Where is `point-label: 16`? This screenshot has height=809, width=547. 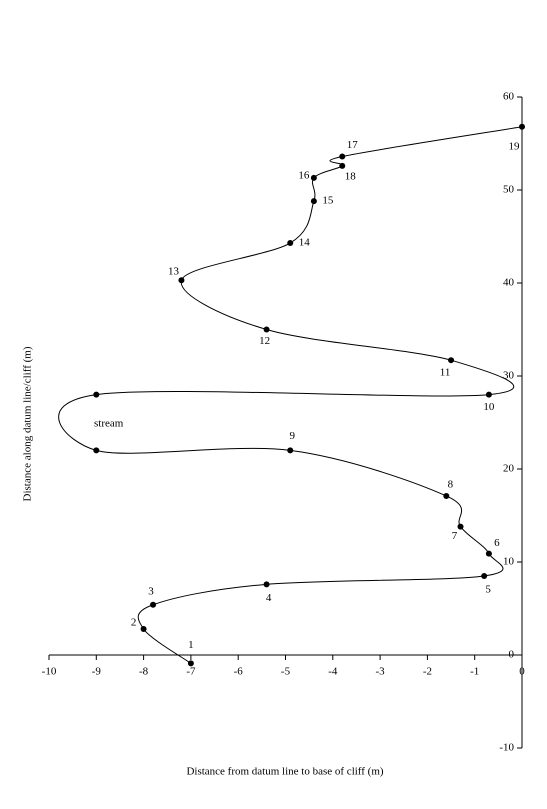
point-label: 16 is located at coordinates (304, 175).